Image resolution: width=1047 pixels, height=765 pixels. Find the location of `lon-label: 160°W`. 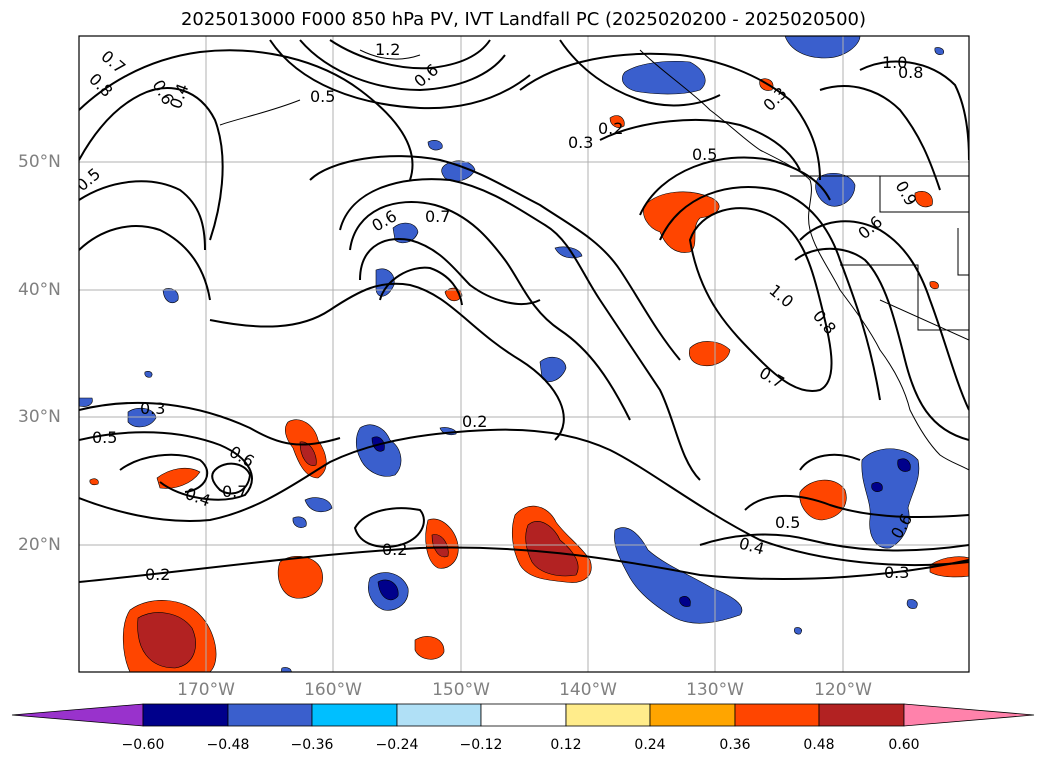

lon-label: 160°W is located at coordinates (333, 690).